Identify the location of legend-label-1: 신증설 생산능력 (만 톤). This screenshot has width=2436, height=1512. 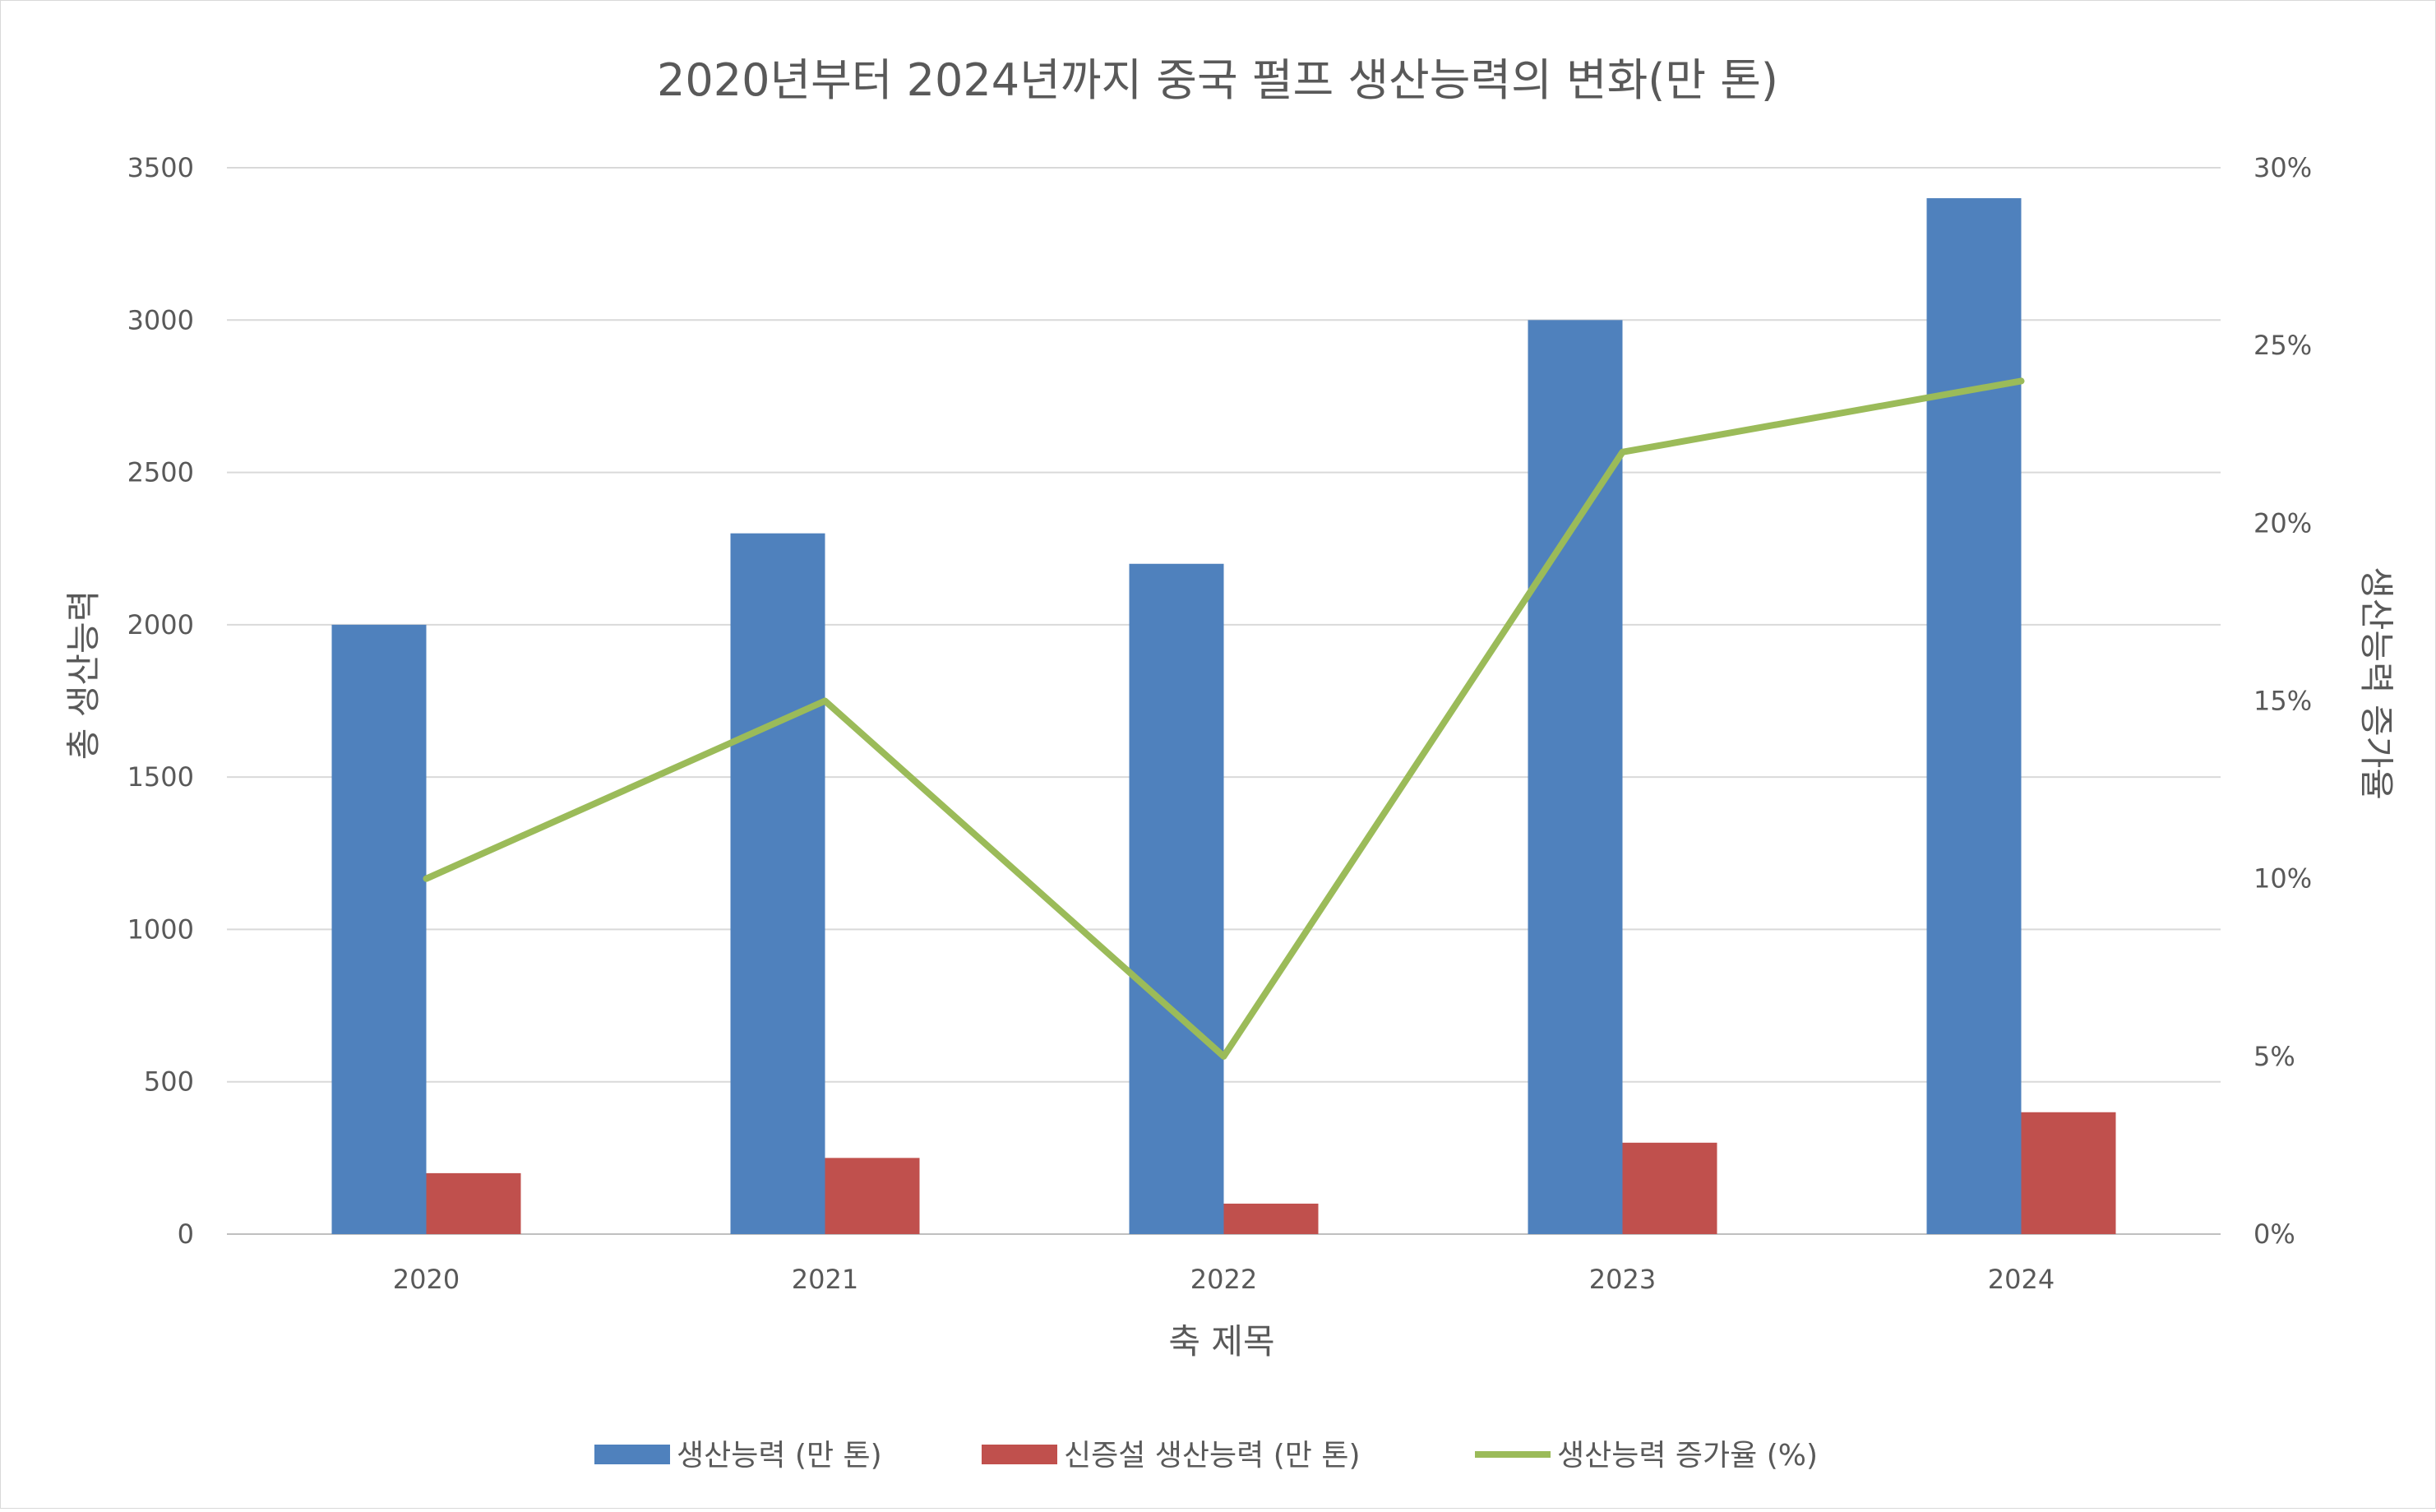
(1212, 1456).